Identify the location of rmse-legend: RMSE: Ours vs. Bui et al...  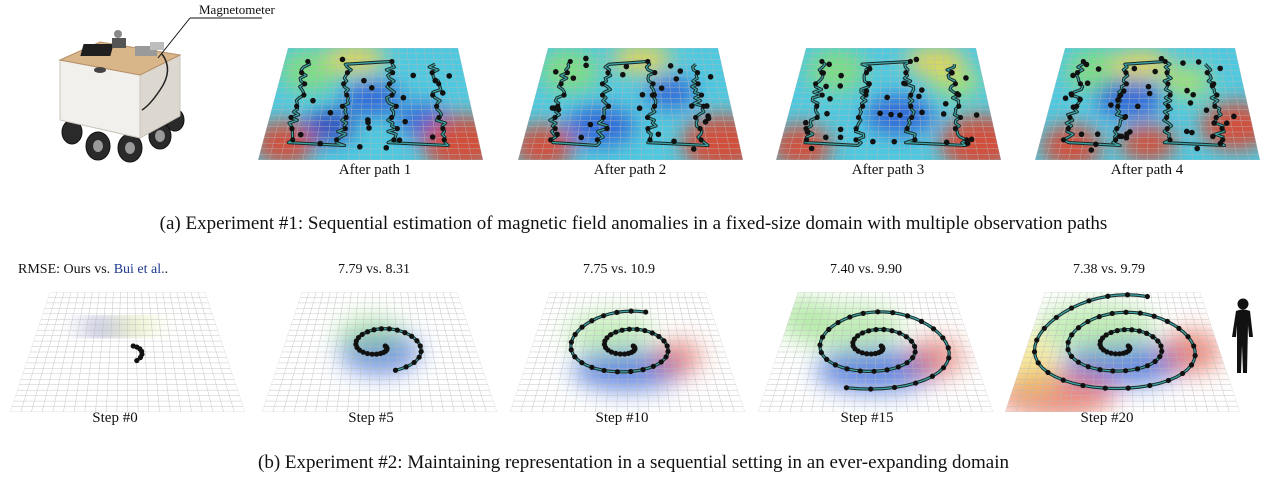
(93, 270).